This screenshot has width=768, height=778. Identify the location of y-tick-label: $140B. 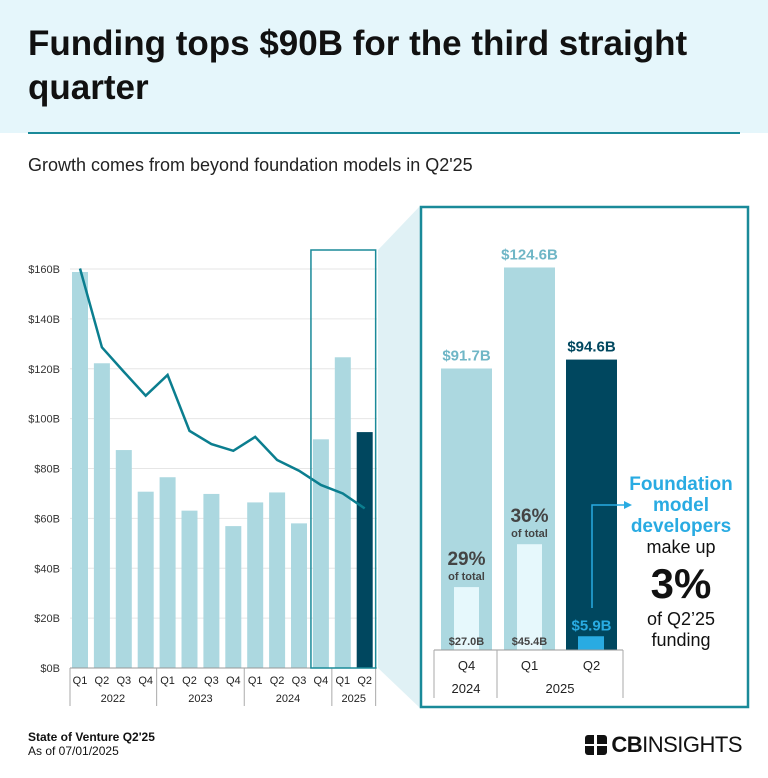
(44, 320).